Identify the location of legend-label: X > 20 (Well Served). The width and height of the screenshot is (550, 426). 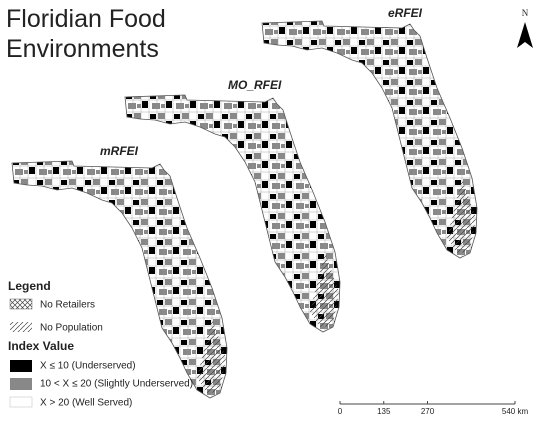
(86, 403).